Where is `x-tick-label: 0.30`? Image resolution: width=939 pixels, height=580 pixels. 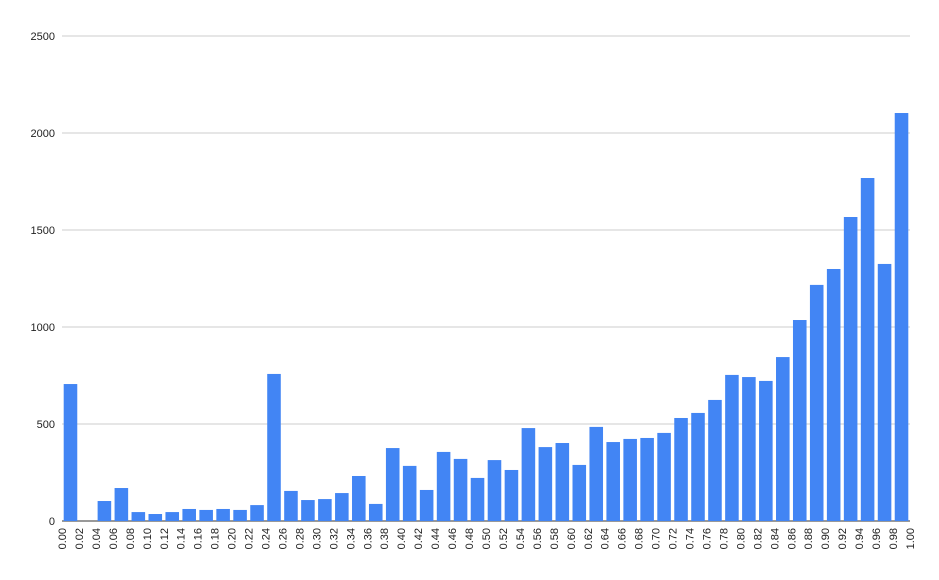
x-tick-label: 0.30 is located at coordinates (317, 538).